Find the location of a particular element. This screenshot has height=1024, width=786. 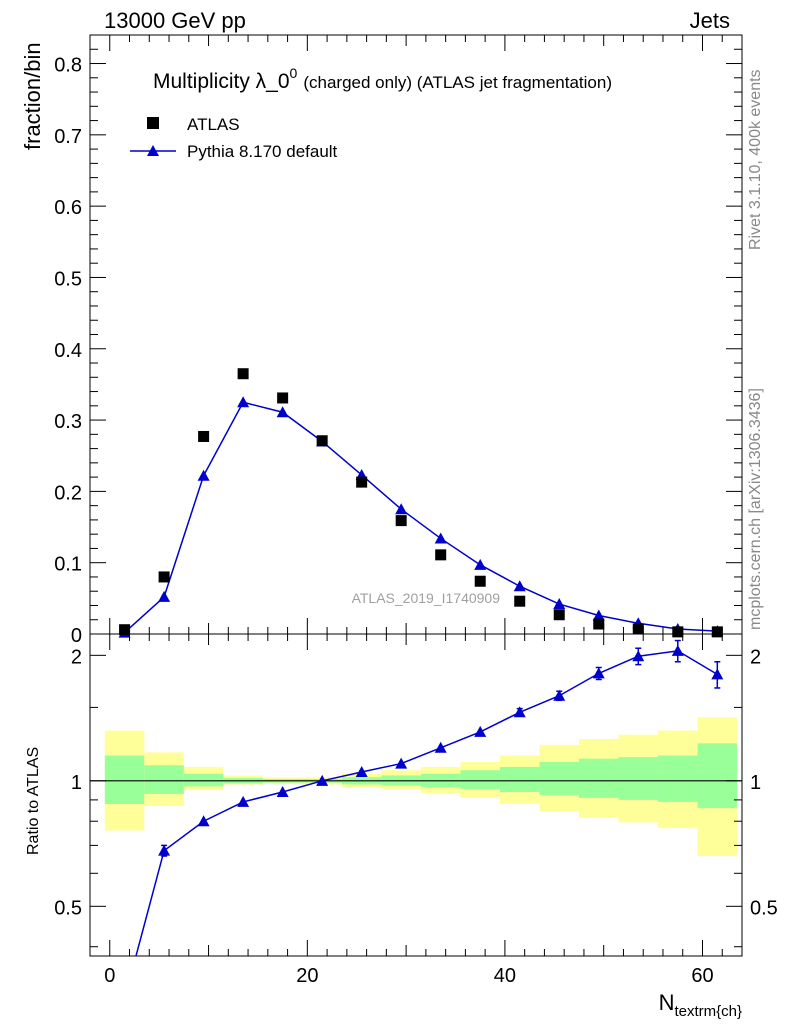

ratio-ytick-label: 0.5 is located at coordinates (68, 908).